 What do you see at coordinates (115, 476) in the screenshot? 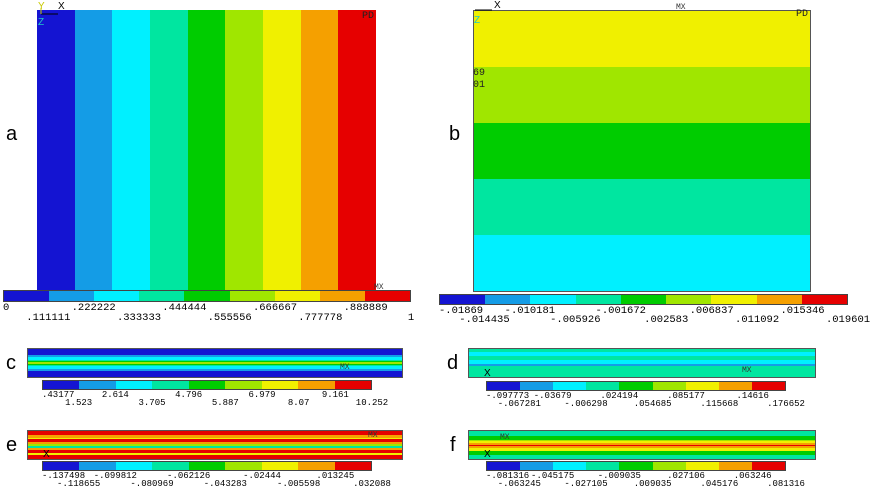
I see `legend-tick-label: -.099812` at bounding box center [115, 476].